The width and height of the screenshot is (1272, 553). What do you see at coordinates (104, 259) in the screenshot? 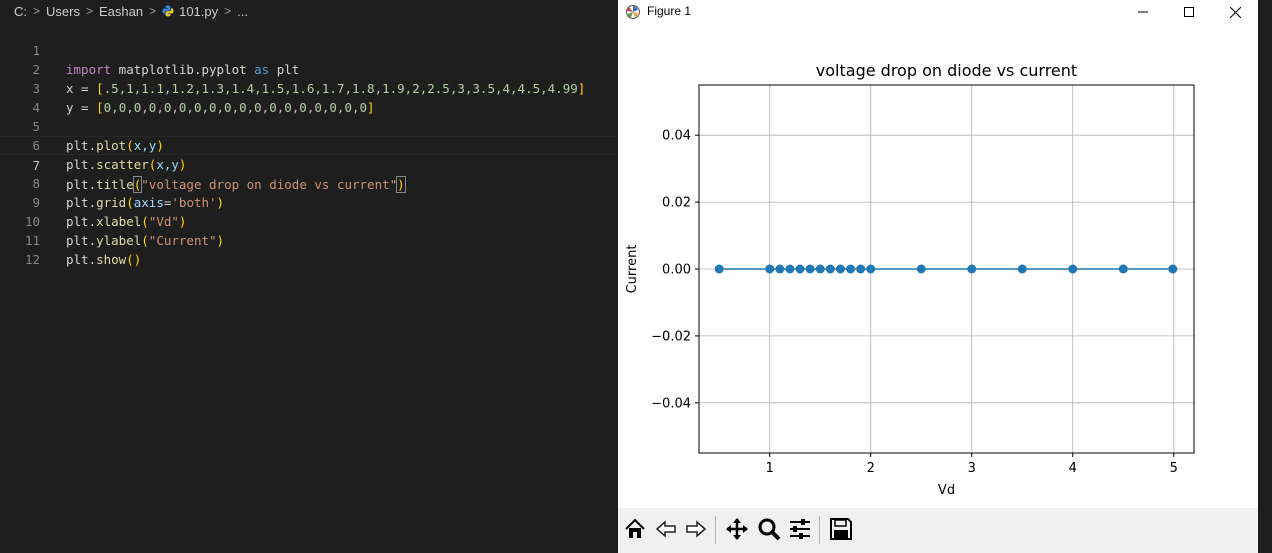
I see `code-text: plt.show()` at bounding box center [104, 259].